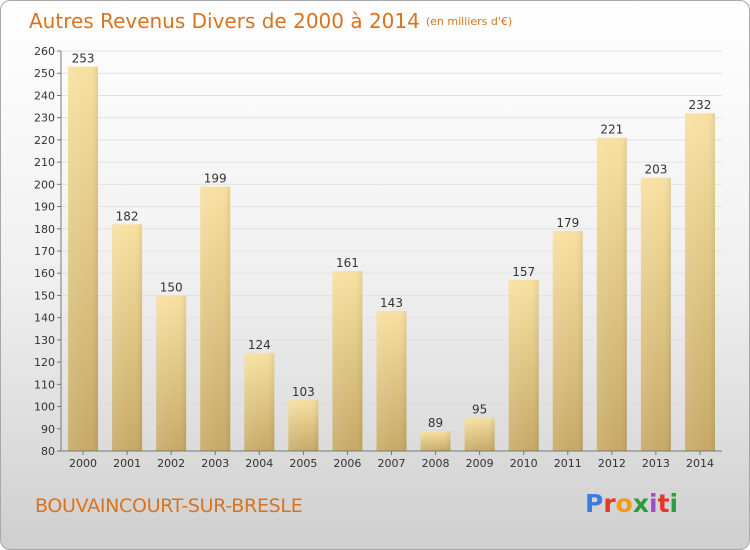  I want to click on y-tick-label: 190, so click(44, 207).